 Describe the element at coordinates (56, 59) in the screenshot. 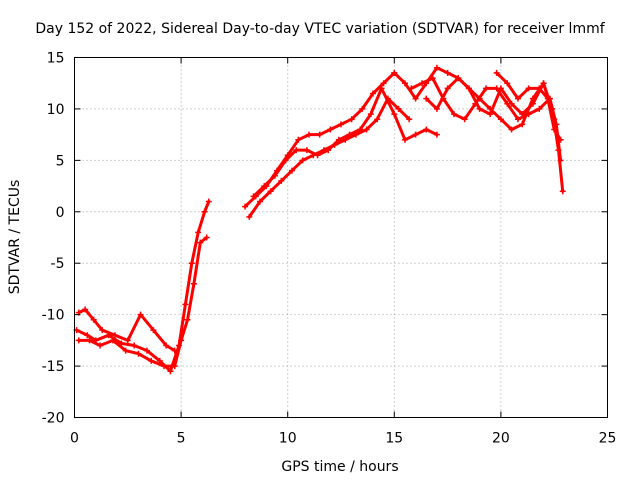

I see `y-tick-label: 15` at that location.